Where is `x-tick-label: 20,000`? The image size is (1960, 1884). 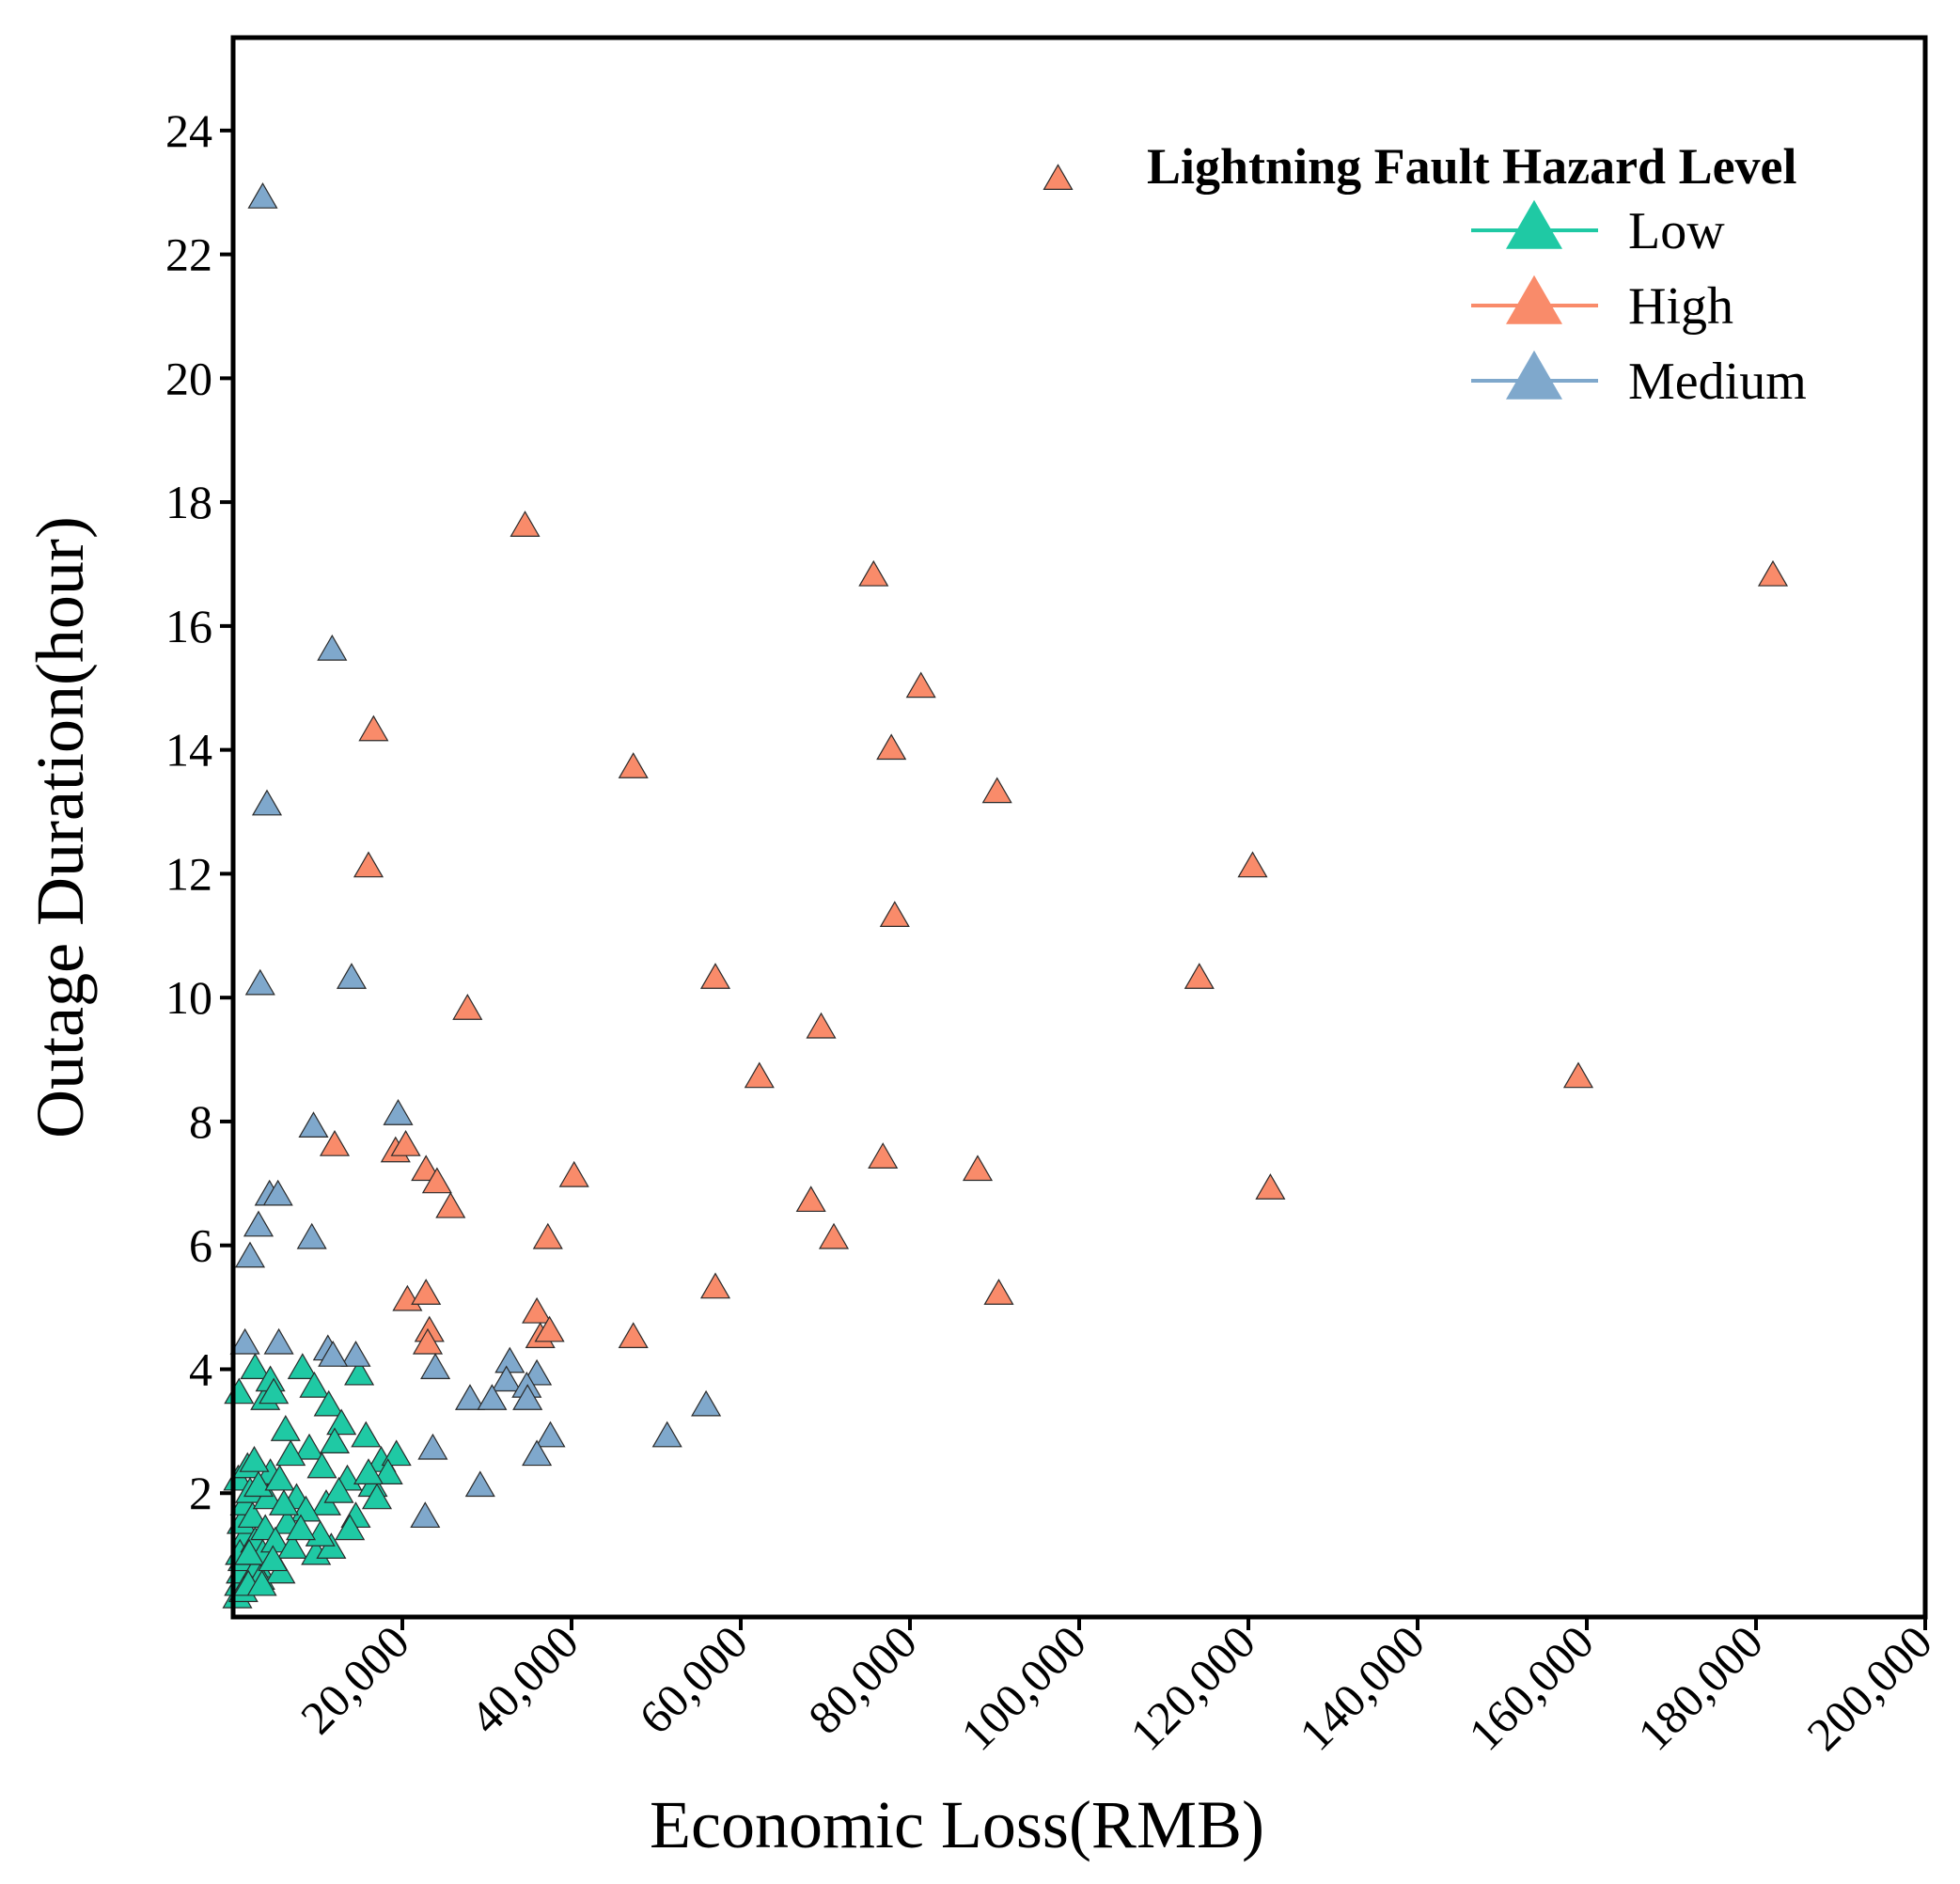 x-tick-label: 20,000 is located at coordinates (354, 1679).